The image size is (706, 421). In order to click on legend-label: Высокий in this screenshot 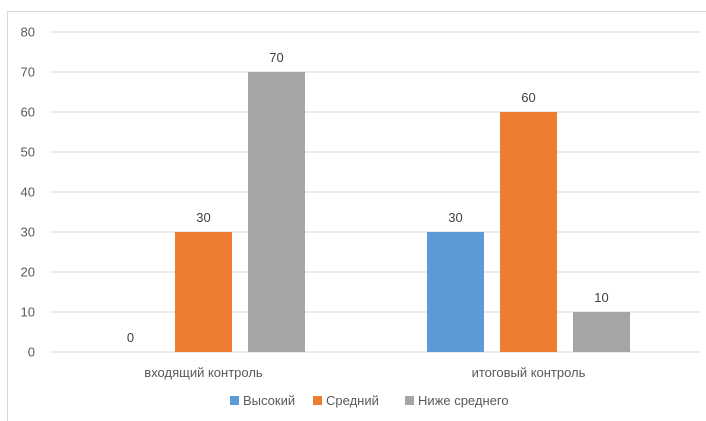, I will do `click(269, 400)`.